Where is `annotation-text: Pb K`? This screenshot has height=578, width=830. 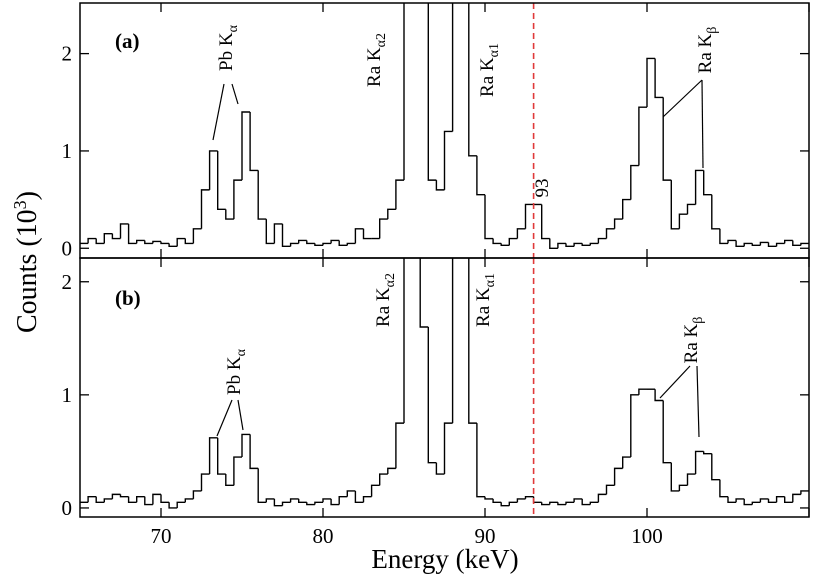
annotation-text: Pb K is located at coordinates (234, 375).